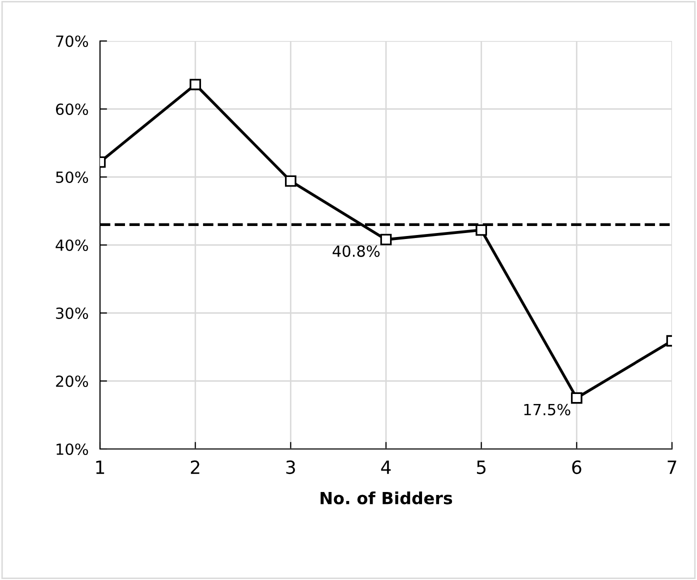  Describe the element at coordinates (72, 41) in the screenshot. I see `y-tick-label: 70%` at that location.